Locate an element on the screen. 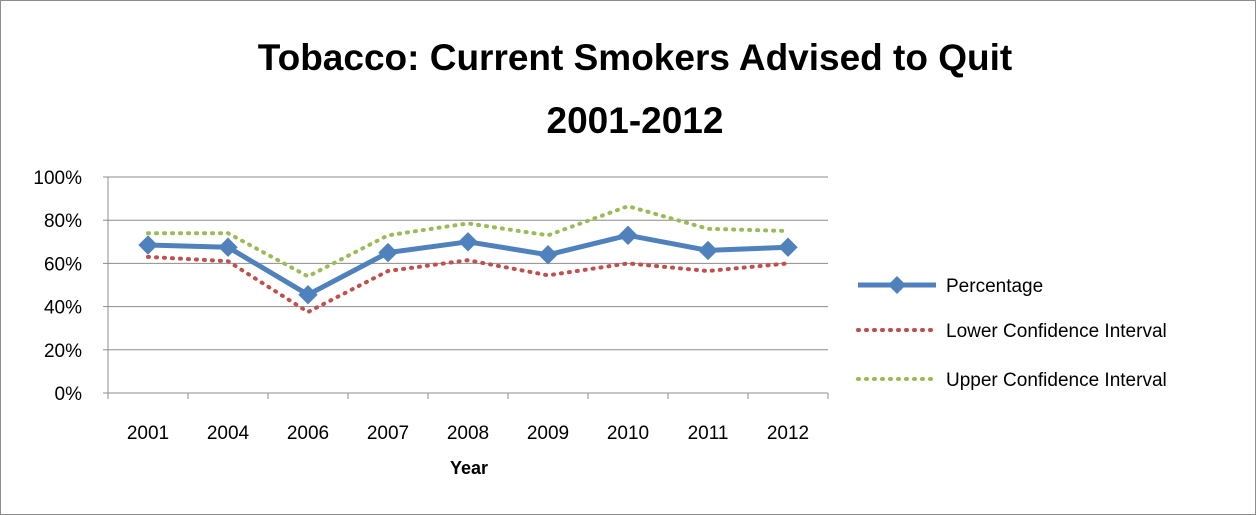 The width and height of the screenshot is (1256, 515). x-tick-label: 2009 is located at coordinates (548, 433).